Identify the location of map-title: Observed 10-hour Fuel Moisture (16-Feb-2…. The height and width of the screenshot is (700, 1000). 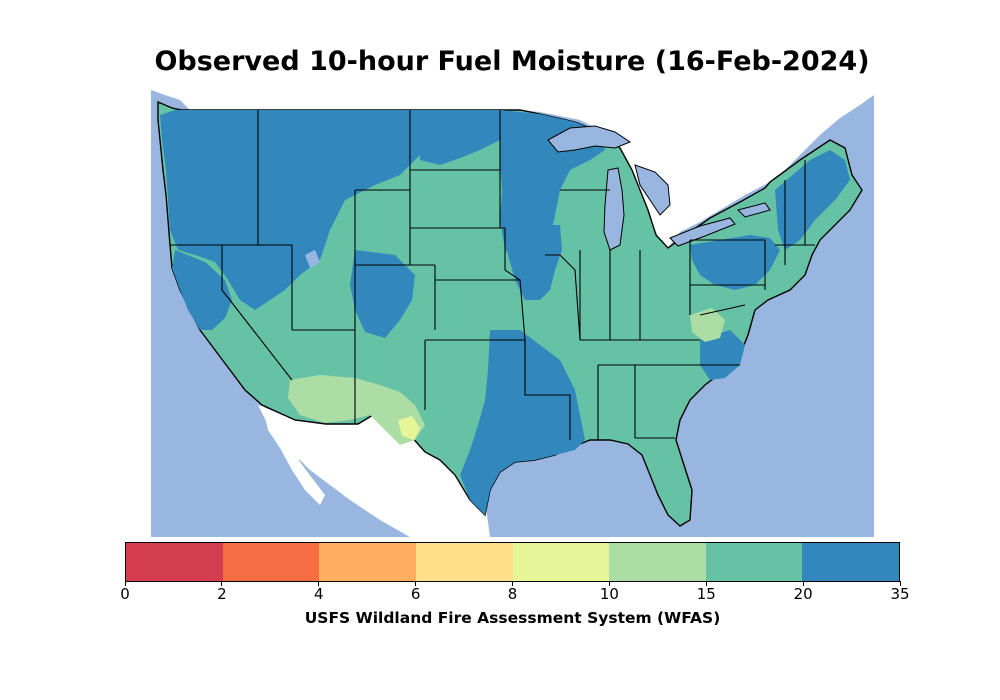
(512, 61).